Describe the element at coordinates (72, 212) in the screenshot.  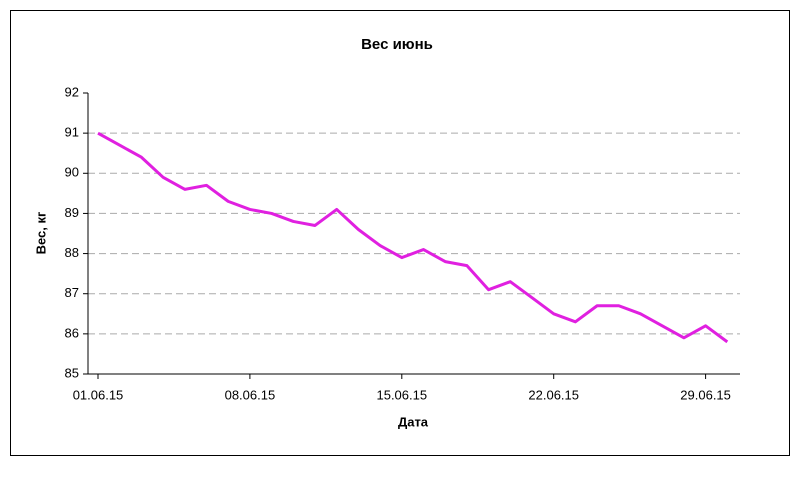
I see `y-tick-label: 89` at that location.